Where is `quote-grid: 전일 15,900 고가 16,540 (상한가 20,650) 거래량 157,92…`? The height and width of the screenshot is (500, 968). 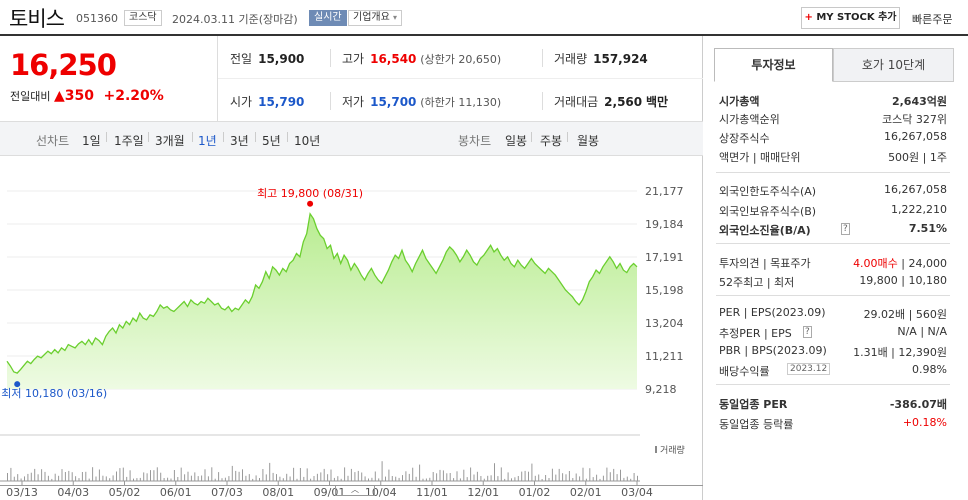 quote-grid: 전일 15,900 고가 16,540 (상한가 20,650) 거래량 157,92… is located at coordinates (460, 78).